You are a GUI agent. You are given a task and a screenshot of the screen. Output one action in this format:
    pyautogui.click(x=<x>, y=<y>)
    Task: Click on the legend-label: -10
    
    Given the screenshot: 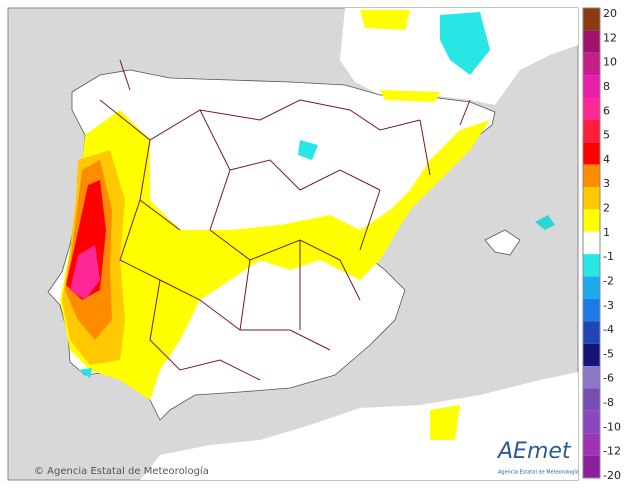 What is the action you would take?
    pyautogui.click(x=612, y=426)
    